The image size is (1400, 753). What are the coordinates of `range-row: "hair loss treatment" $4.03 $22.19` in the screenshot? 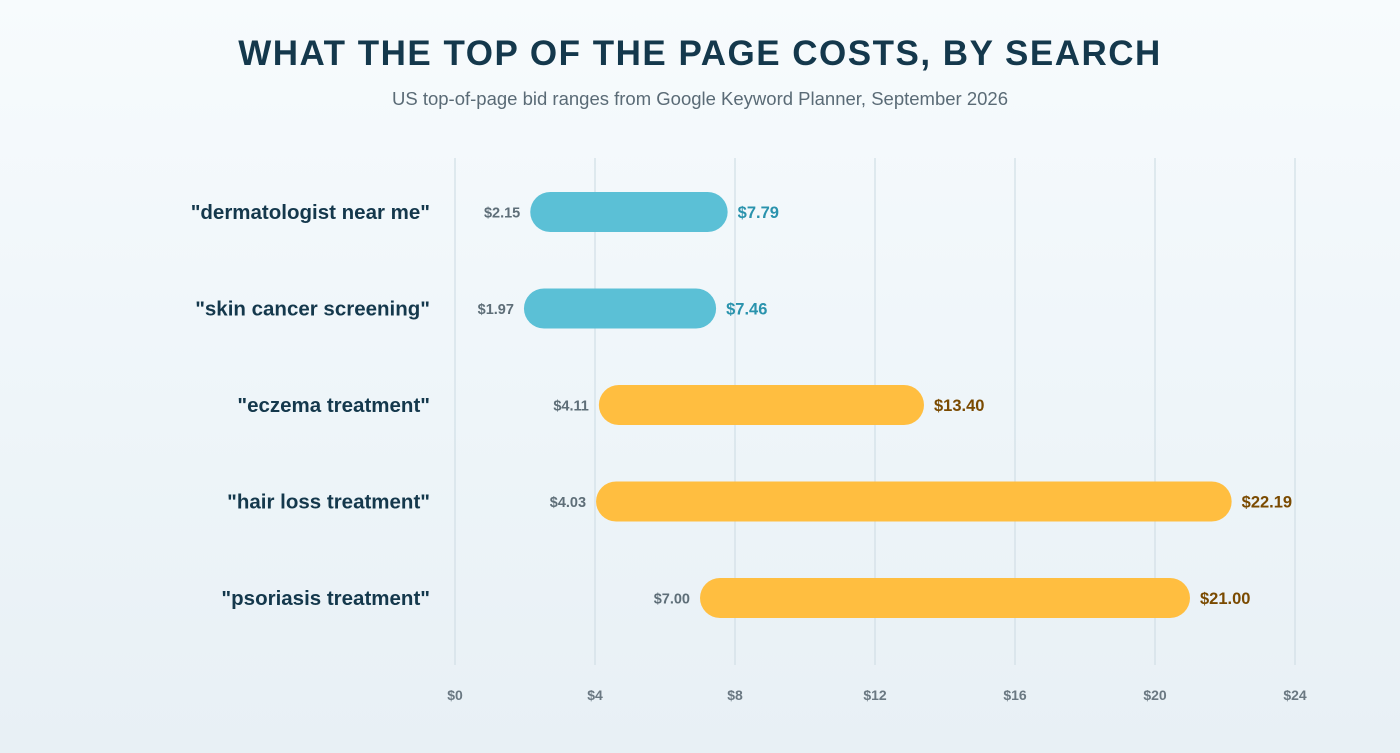 It's located at (759, 501).